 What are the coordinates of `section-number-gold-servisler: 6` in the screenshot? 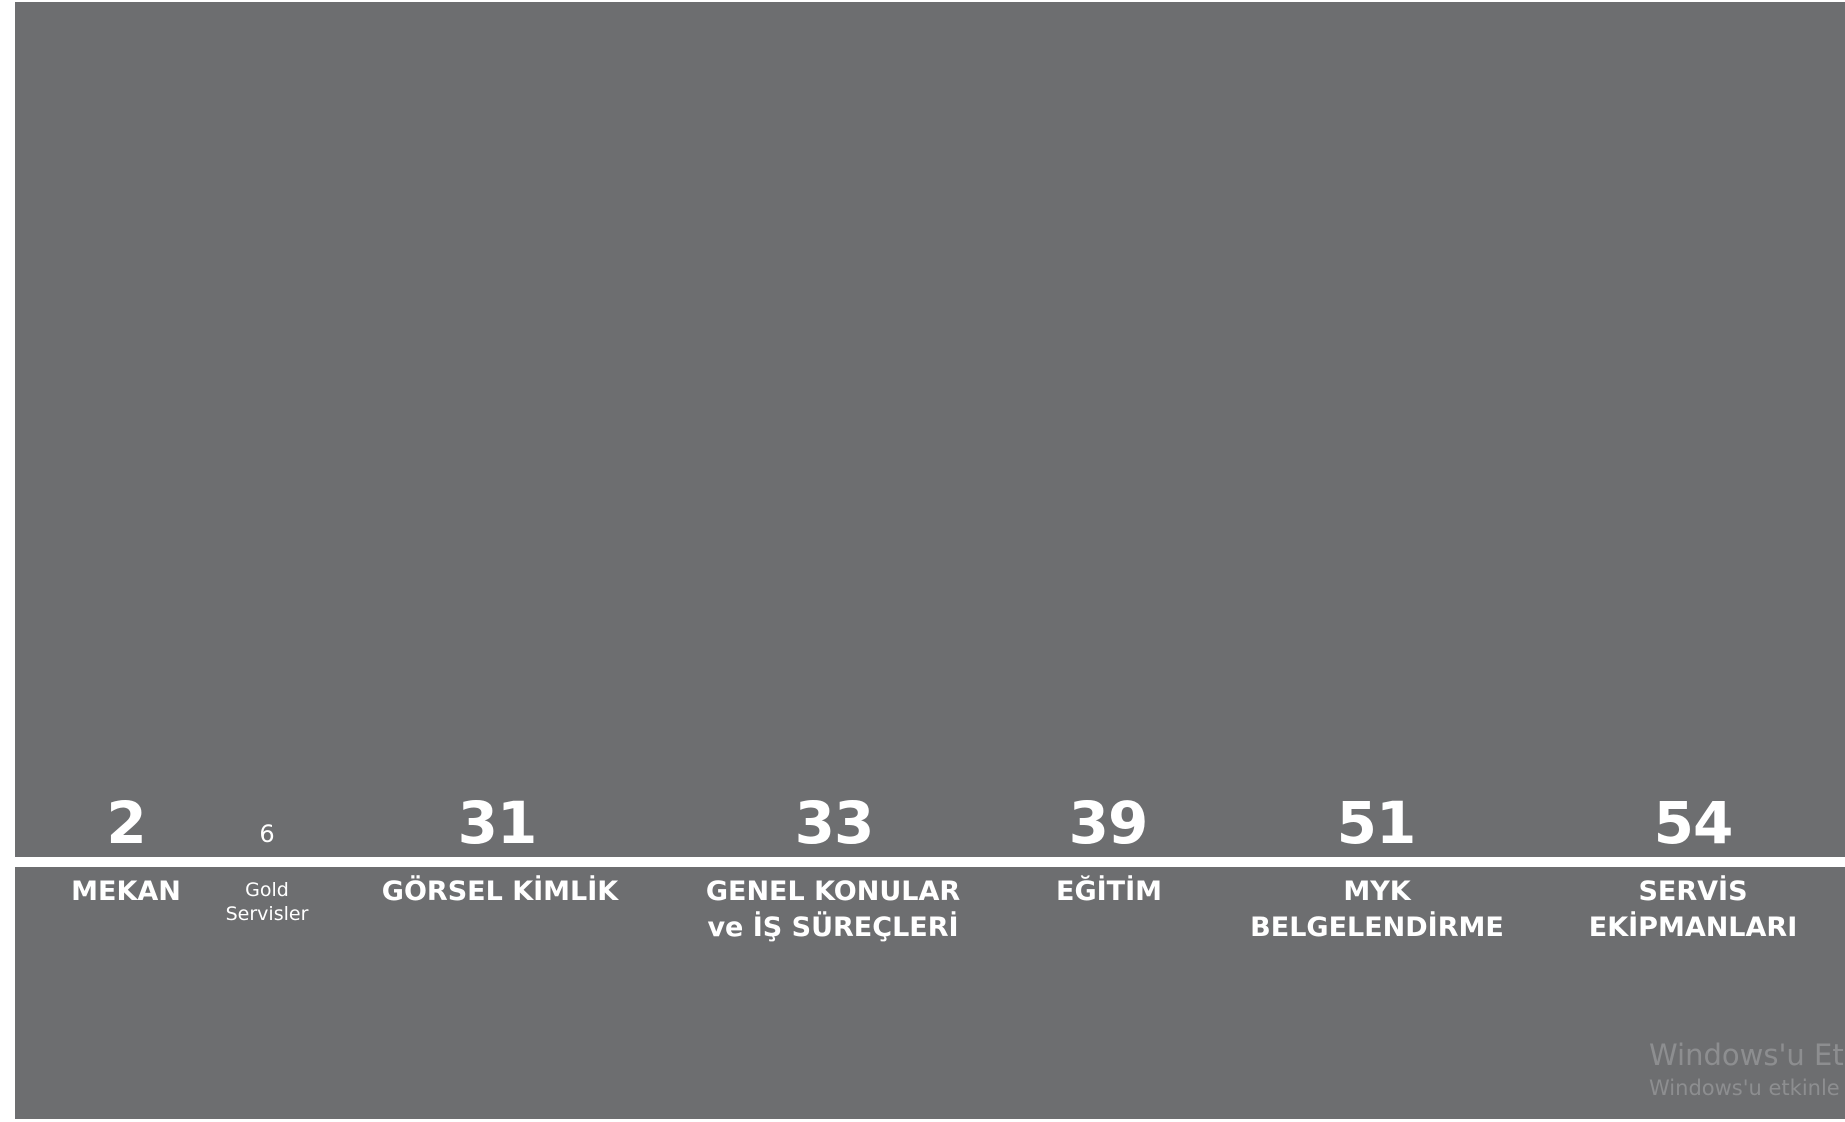 It's located at (267, 834).